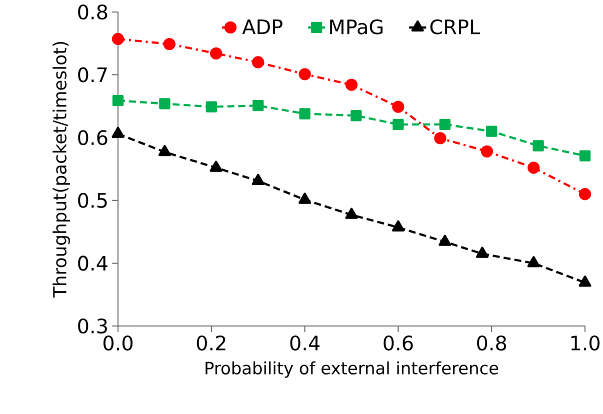 The height and width of the screenshot is (414, 603). Describe the element at coordinates (305, 343) in the screenshot. I see `x-tick-label: 0.4` at that location.